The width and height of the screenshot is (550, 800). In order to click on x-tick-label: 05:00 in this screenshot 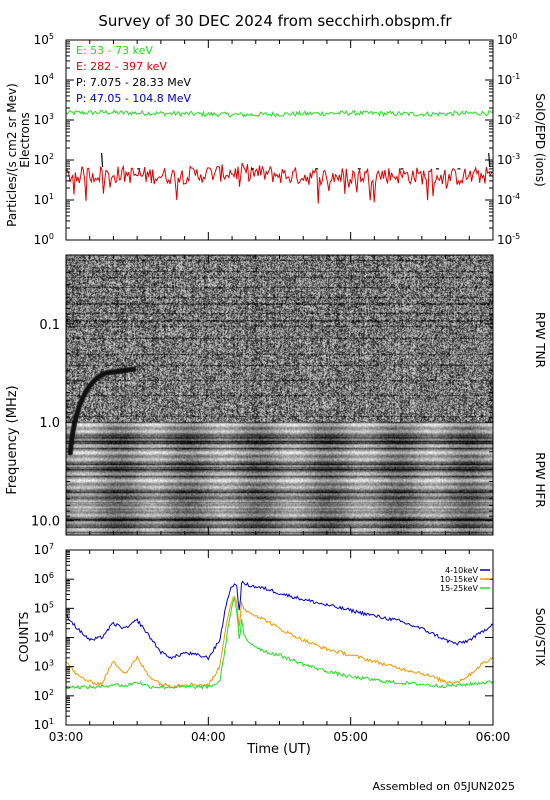, I will do `click(350, 737)`.